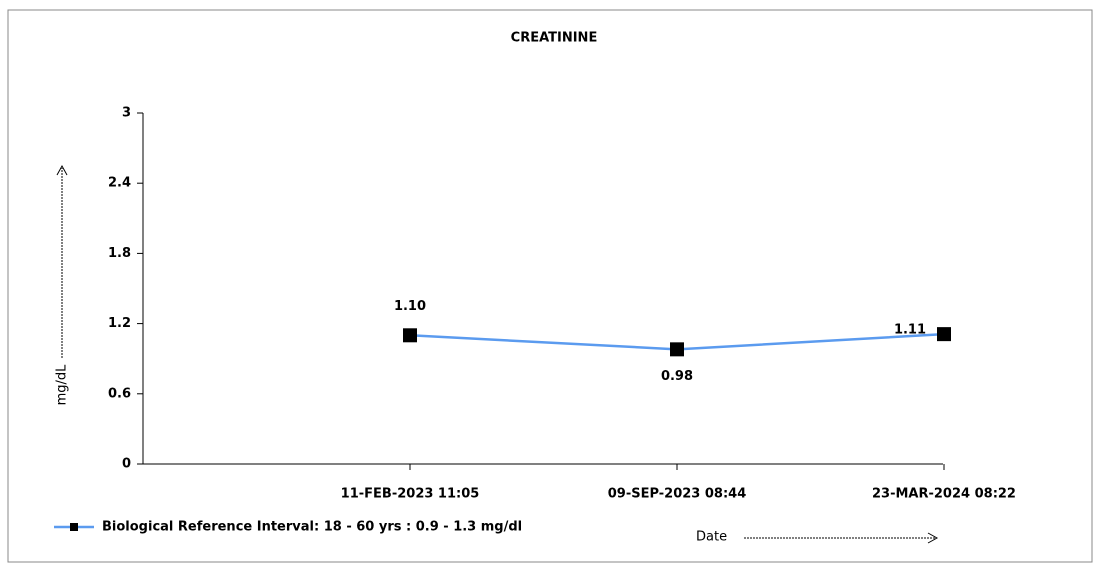 Image resolution: width=1097 pixels, height=565 pixels. What do you see at coordinates (677, 376) in the screenshot?
I see `data-label: 0.98` at bounding box center [677, 376].